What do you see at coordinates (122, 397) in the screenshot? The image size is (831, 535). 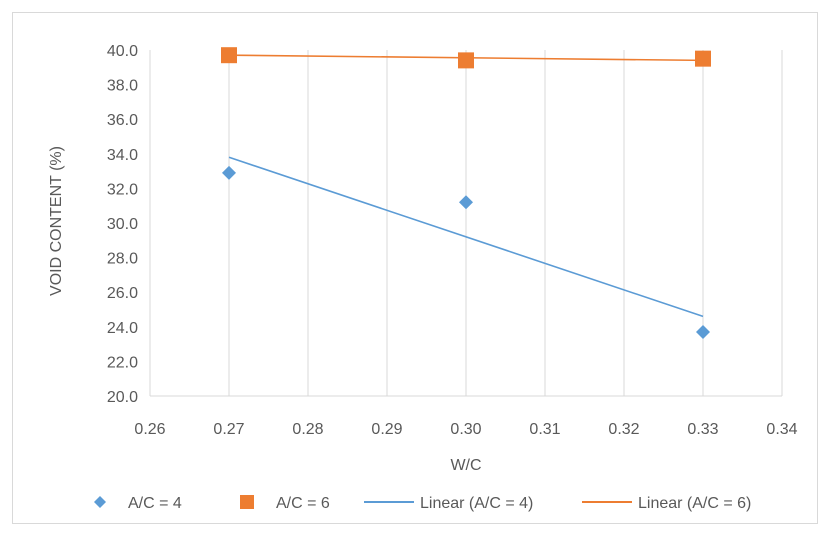 I see `y-tick-label-0: 20.0` at bounding box center [122, 397].